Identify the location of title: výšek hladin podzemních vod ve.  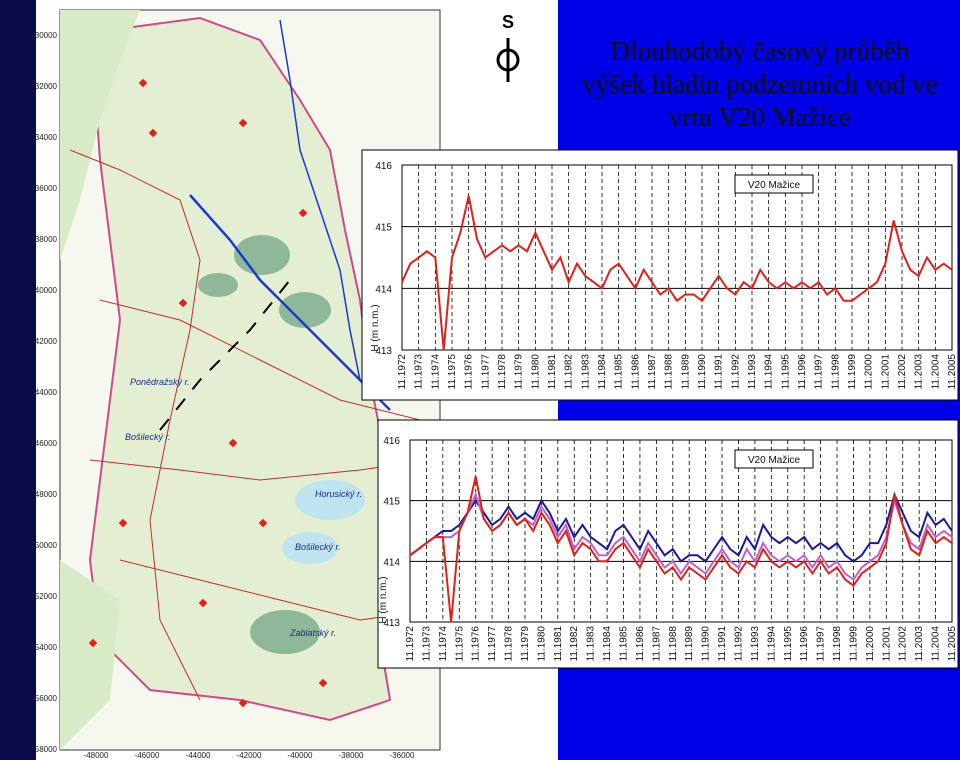
(759, 84).